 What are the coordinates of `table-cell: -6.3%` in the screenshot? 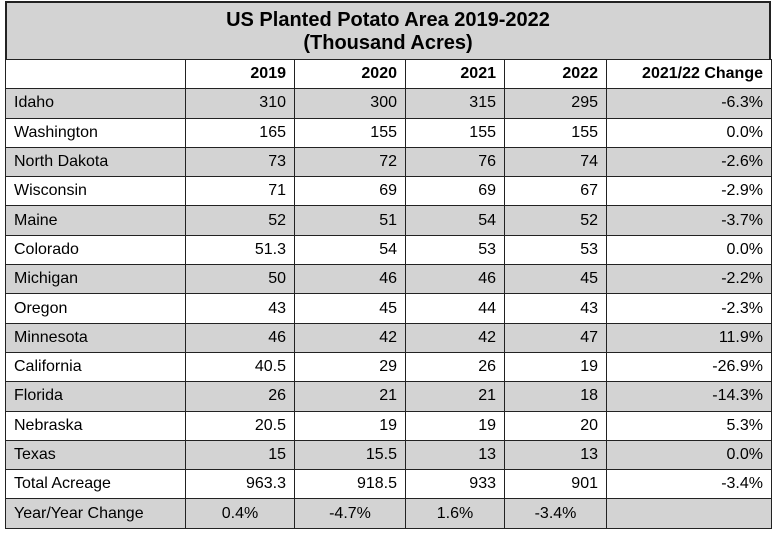 It's located at (689, 103).